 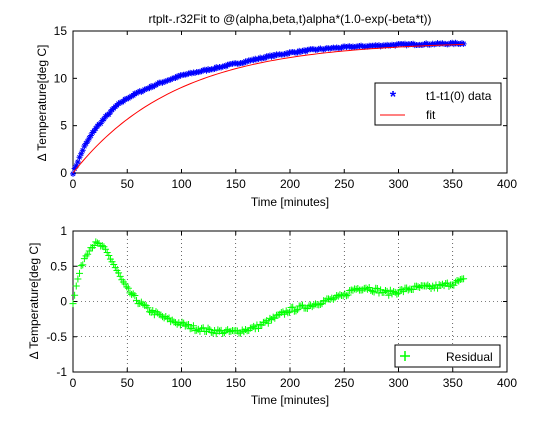 What do you see at coordinates (63, 126) in the screenshot?
I see `top-y-tick-label: 5` at bounding box center [63, 126].